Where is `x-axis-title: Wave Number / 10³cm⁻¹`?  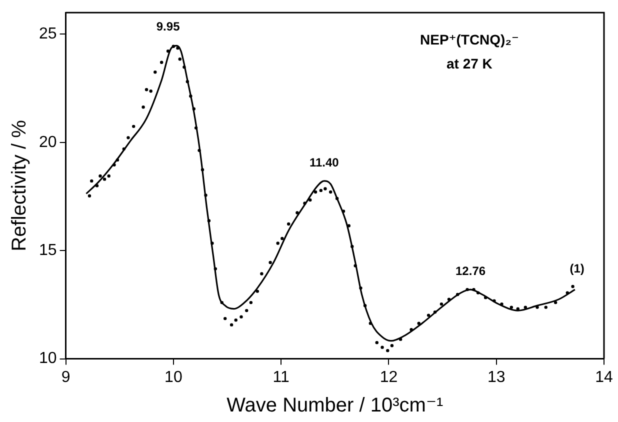 x-axis-title: Wave Number / 10³cm⁻¹ is located at coordinates (335, 405).